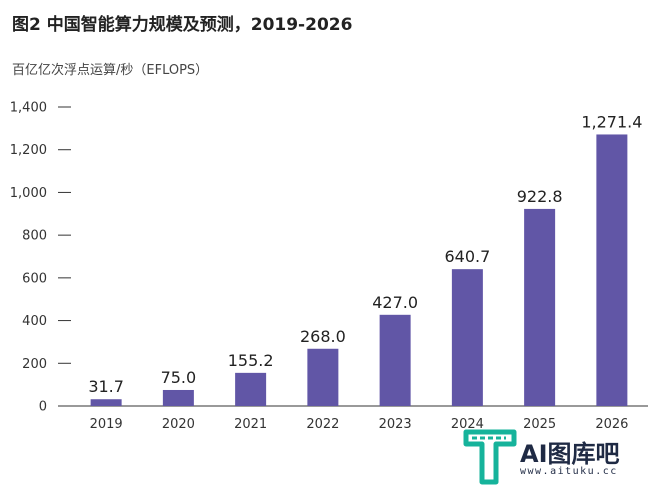  I want to click on x-tick-label: 2020, so click(178, 424).